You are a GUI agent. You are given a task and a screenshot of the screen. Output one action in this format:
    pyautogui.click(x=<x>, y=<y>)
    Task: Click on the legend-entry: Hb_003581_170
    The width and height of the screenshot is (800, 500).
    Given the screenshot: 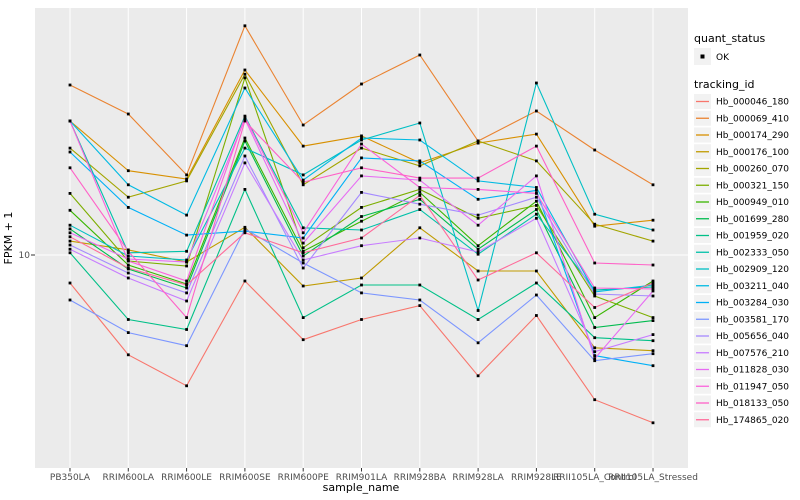 What is the action you would take?
    pyautogui.click(x=741, y=319)
    